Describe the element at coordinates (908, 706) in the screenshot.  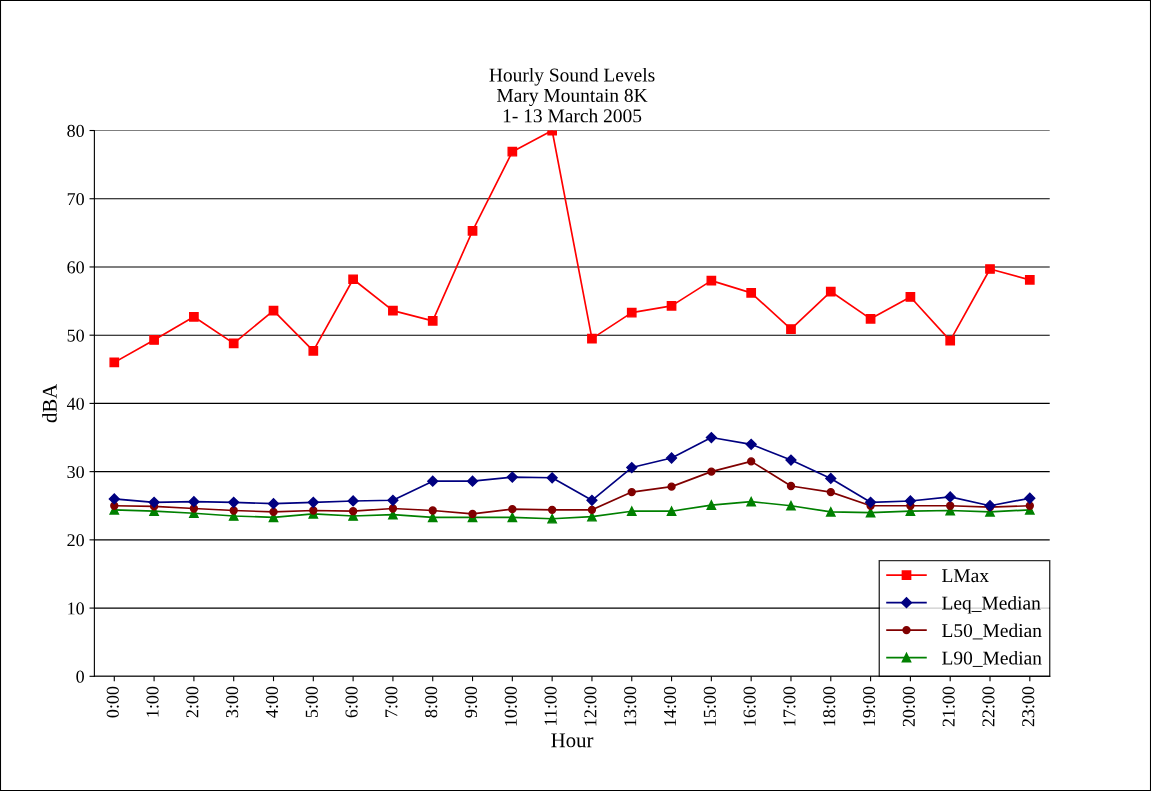
I see `x-tick-label: 20:00` at that location.